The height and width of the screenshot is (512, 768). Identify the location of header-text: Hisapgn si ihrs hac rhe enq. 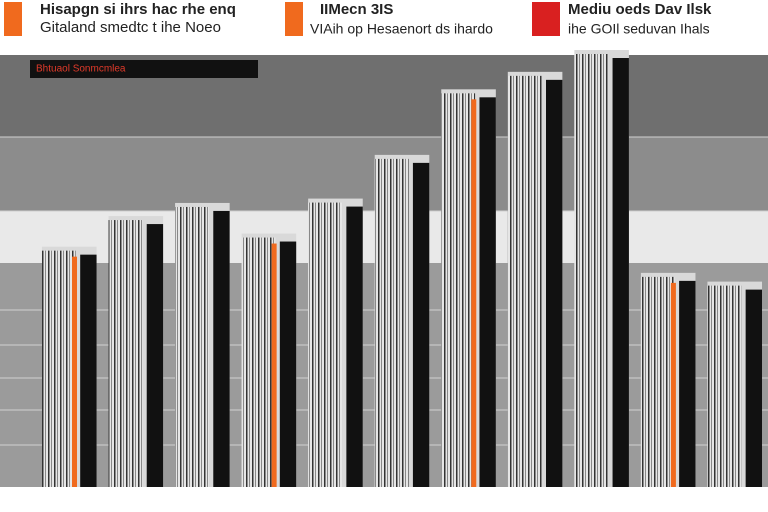
(138, 9).